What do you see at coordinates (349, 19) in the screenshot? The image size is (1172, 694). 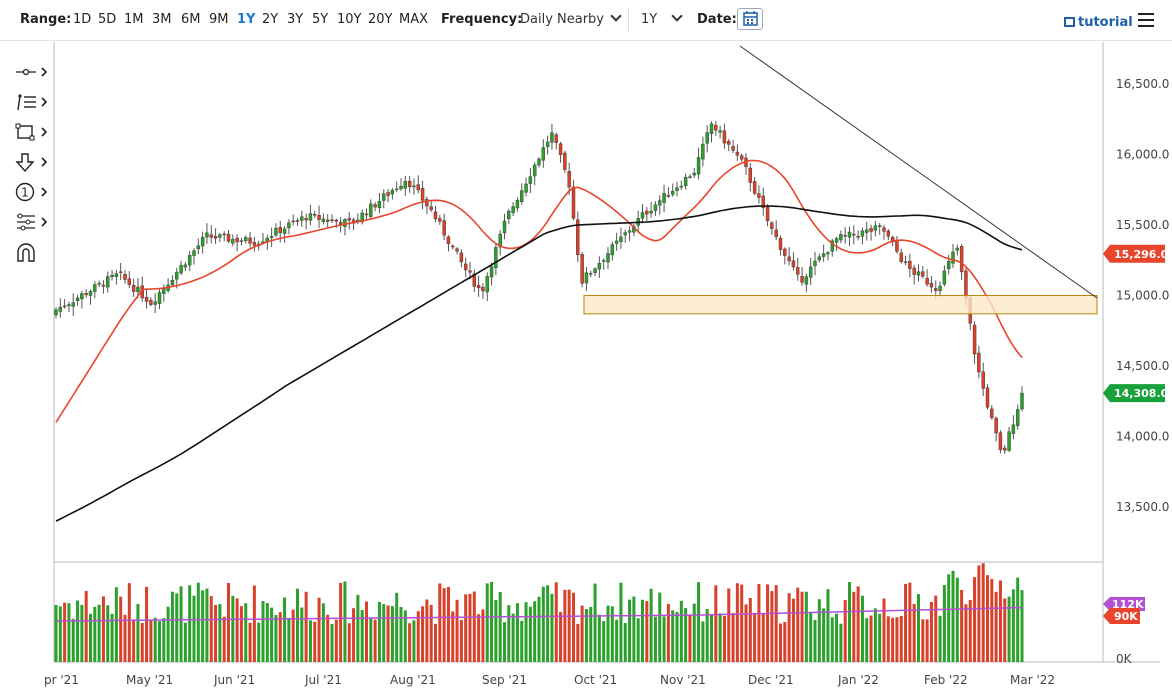 I see `range-button-10y: 10Y` at bounding box center [349, 19].